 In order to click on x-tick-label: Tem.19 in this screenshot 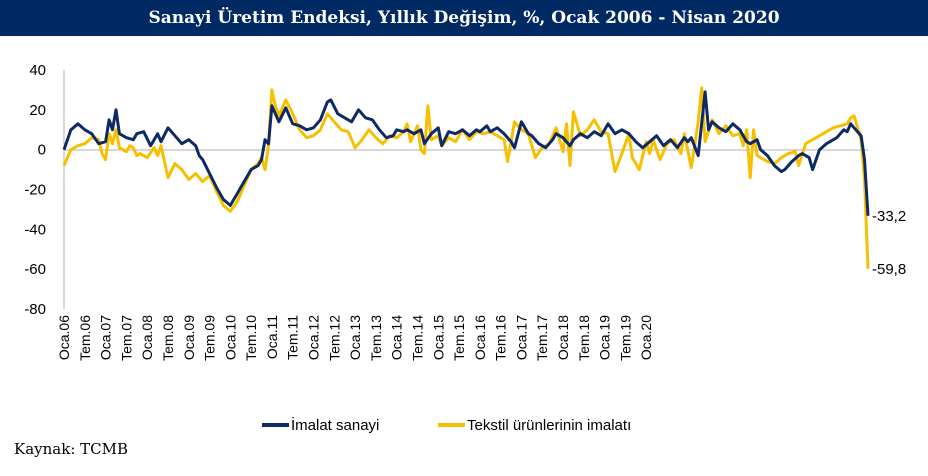, I will do `click(625, 338)`.